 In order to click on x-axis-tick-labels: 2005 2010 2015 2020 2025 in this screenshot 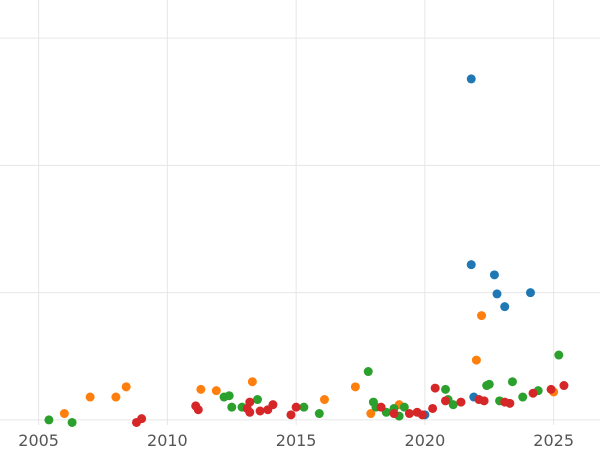, I will do `click(296, 440)`.